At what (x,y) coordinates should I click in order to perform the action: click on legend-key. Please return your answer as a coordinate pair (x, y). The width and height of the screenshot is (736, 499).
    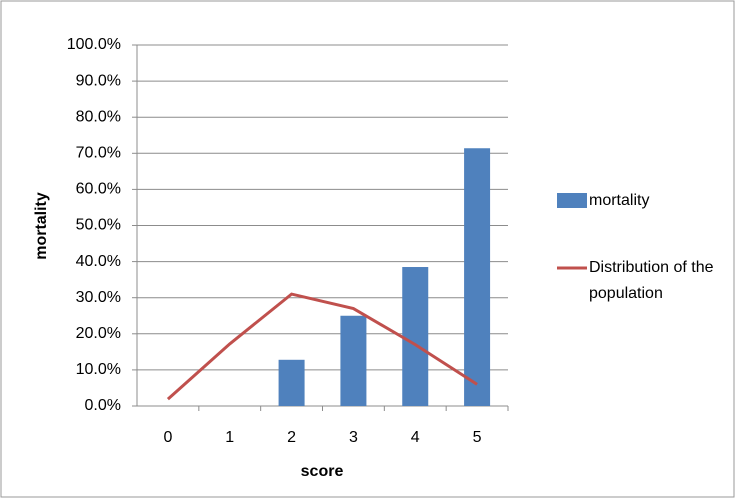
    Looking at the image, I should click on (572, 200).